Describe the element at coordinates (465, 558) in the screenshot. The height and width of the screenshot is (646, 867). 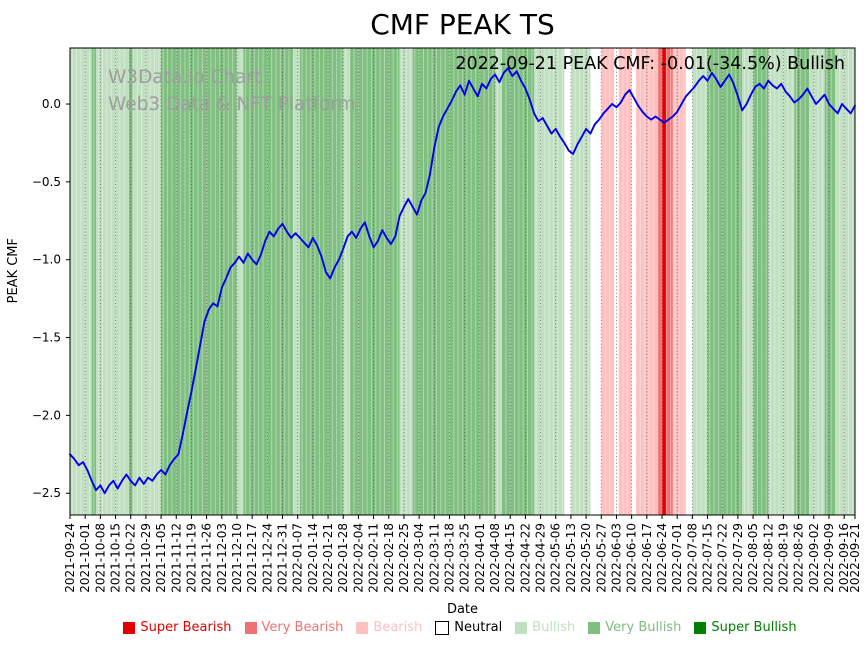
I see `x-tick-label: 2022-03-25` at that location.